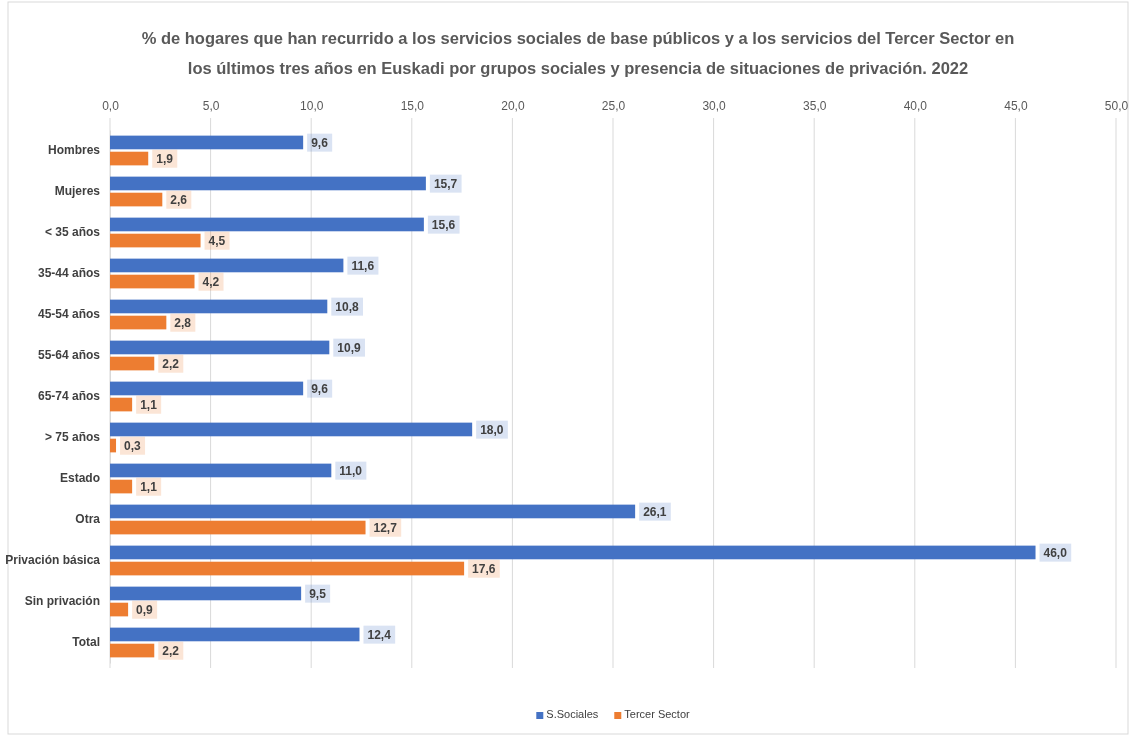  Describe the element at coordinates (347, 306) in the screenshot. I see `data-label: 10,8` at that location.